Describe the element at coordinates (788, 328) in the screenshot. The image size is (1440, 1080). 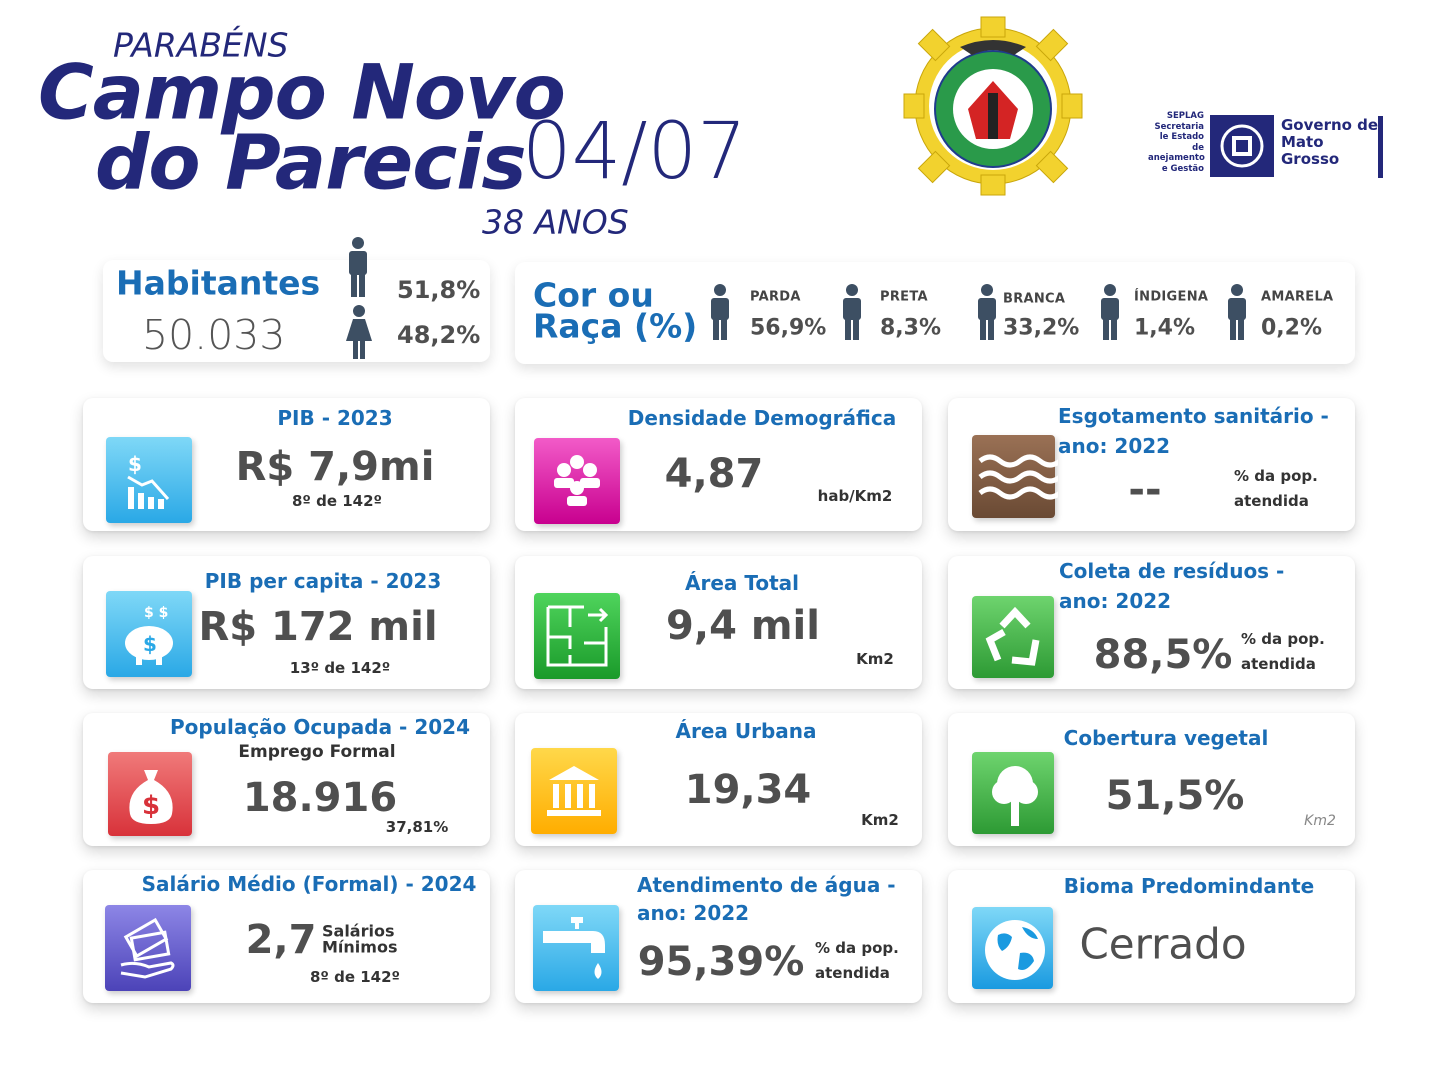
I see `race-value: 56,9%` at that location.